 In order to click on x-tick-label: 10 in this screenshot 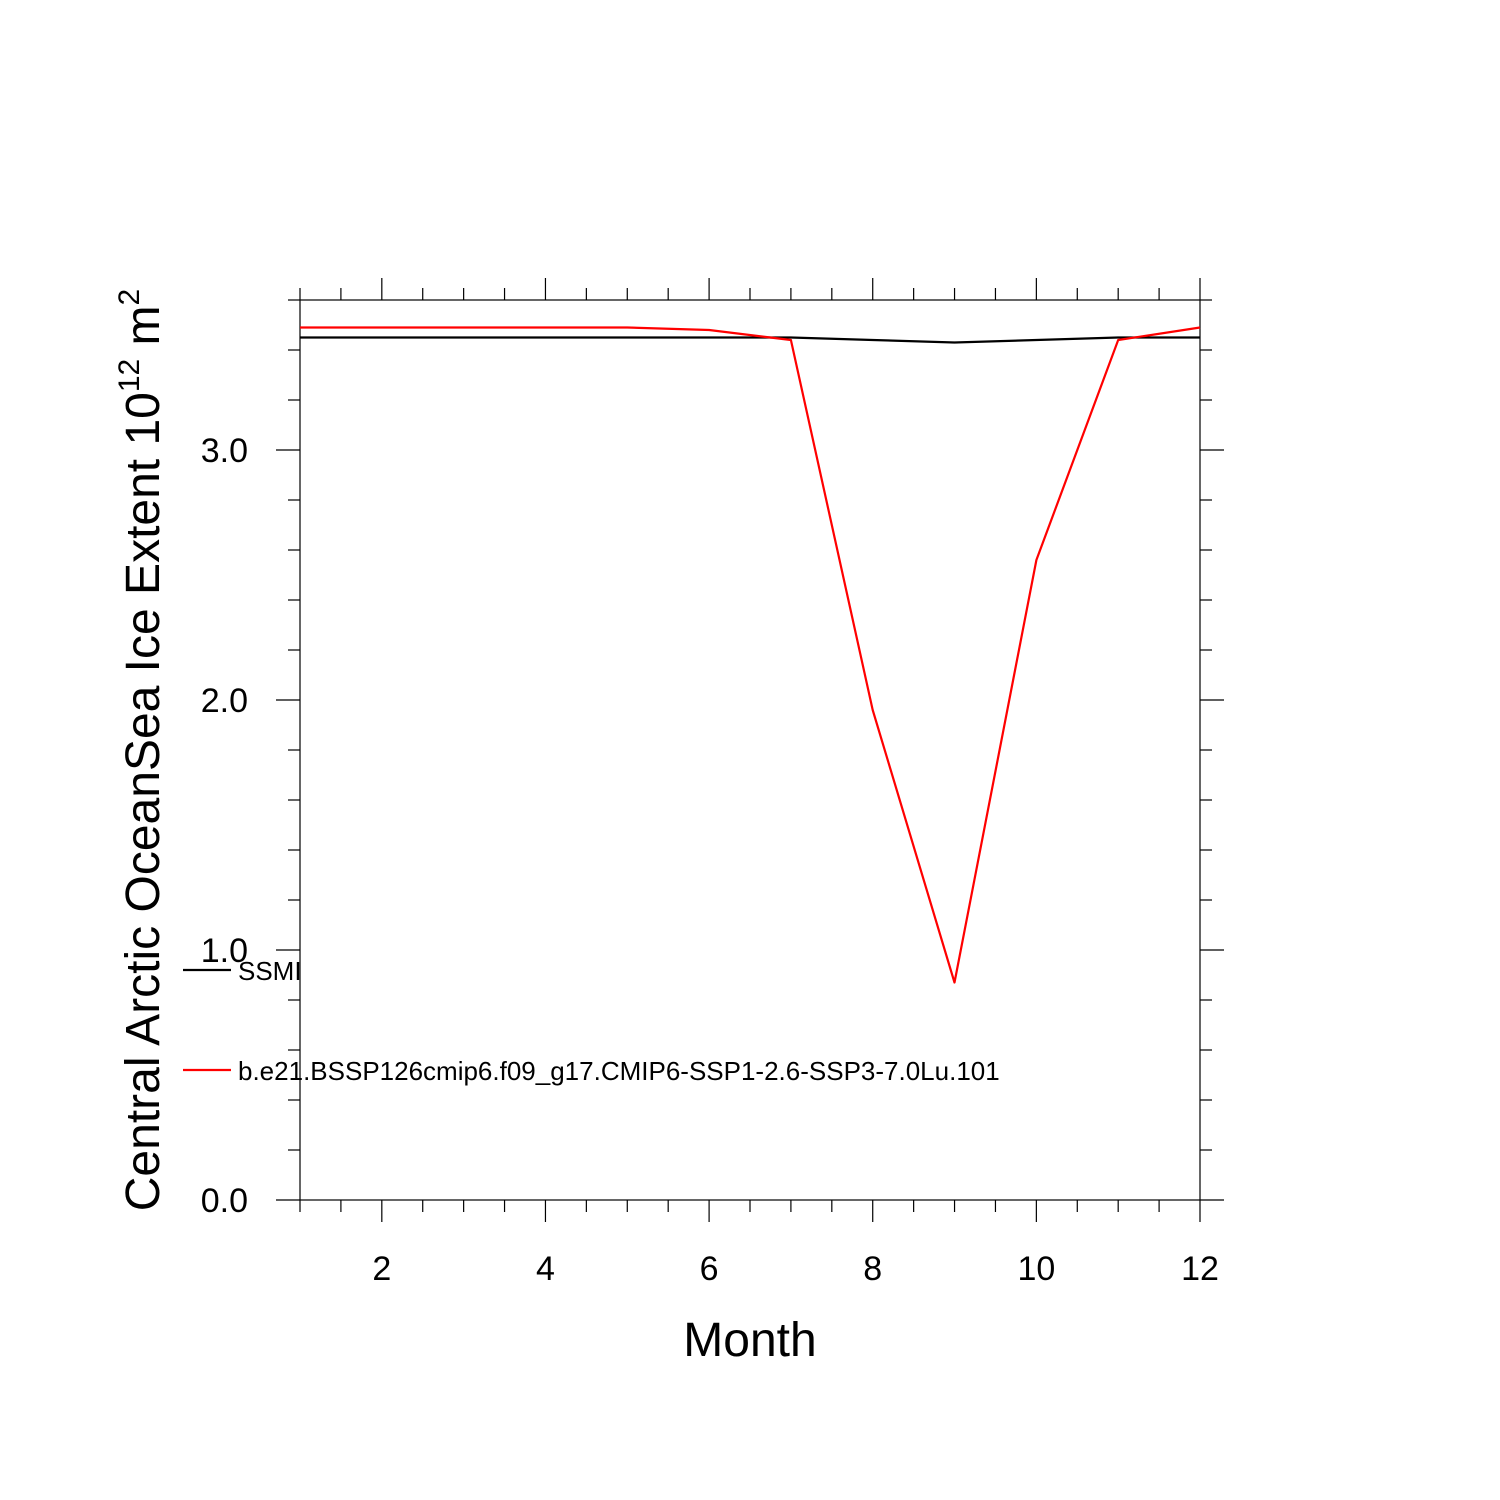, I will do `click(1036, 1269)`.